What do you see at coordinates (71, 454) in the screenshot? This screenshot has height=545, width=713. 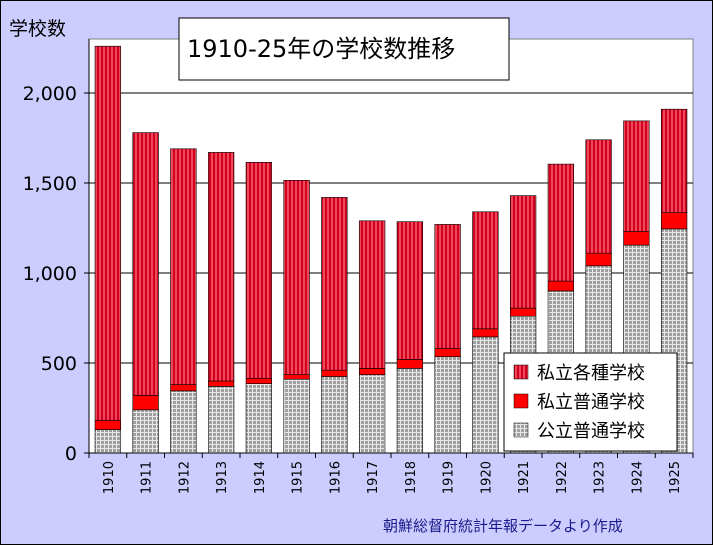 I see `y-tick-label: 0` at bounding box center [71, 454].